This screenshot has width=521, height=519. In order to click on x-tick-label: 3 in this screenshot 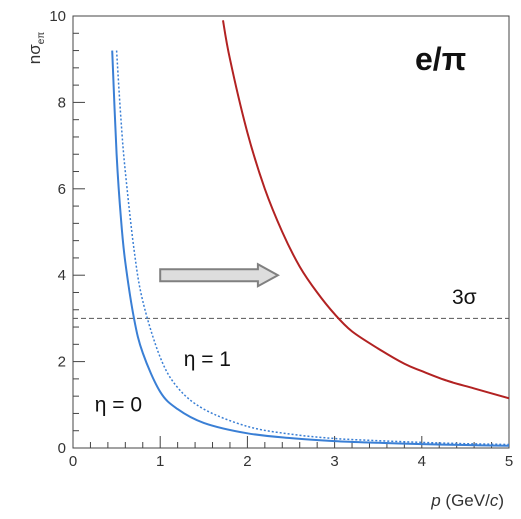, I will do `click(334, 461)`.